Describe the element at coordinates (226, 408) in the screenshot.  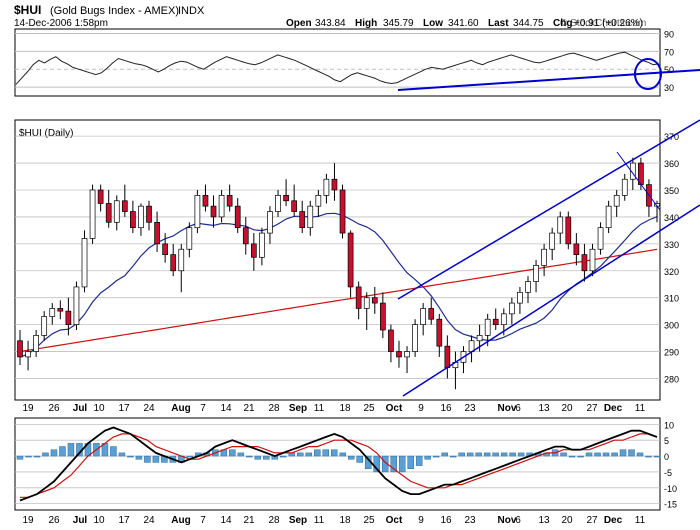
I see `x-tick-label: 14` at that location.